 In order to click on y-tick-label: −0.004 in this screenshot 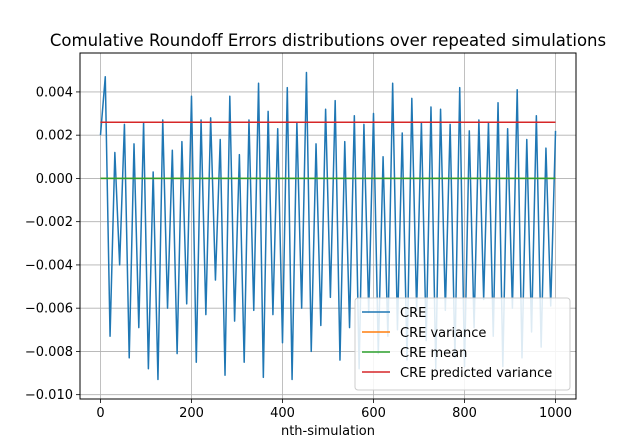, I will do `click(49, 265)`.